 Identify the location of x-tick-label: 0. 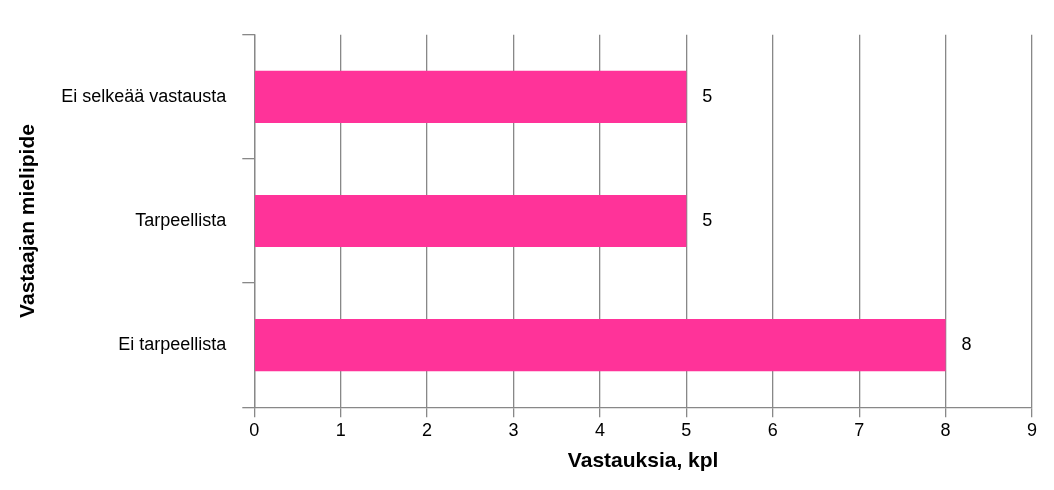
(254, 429).